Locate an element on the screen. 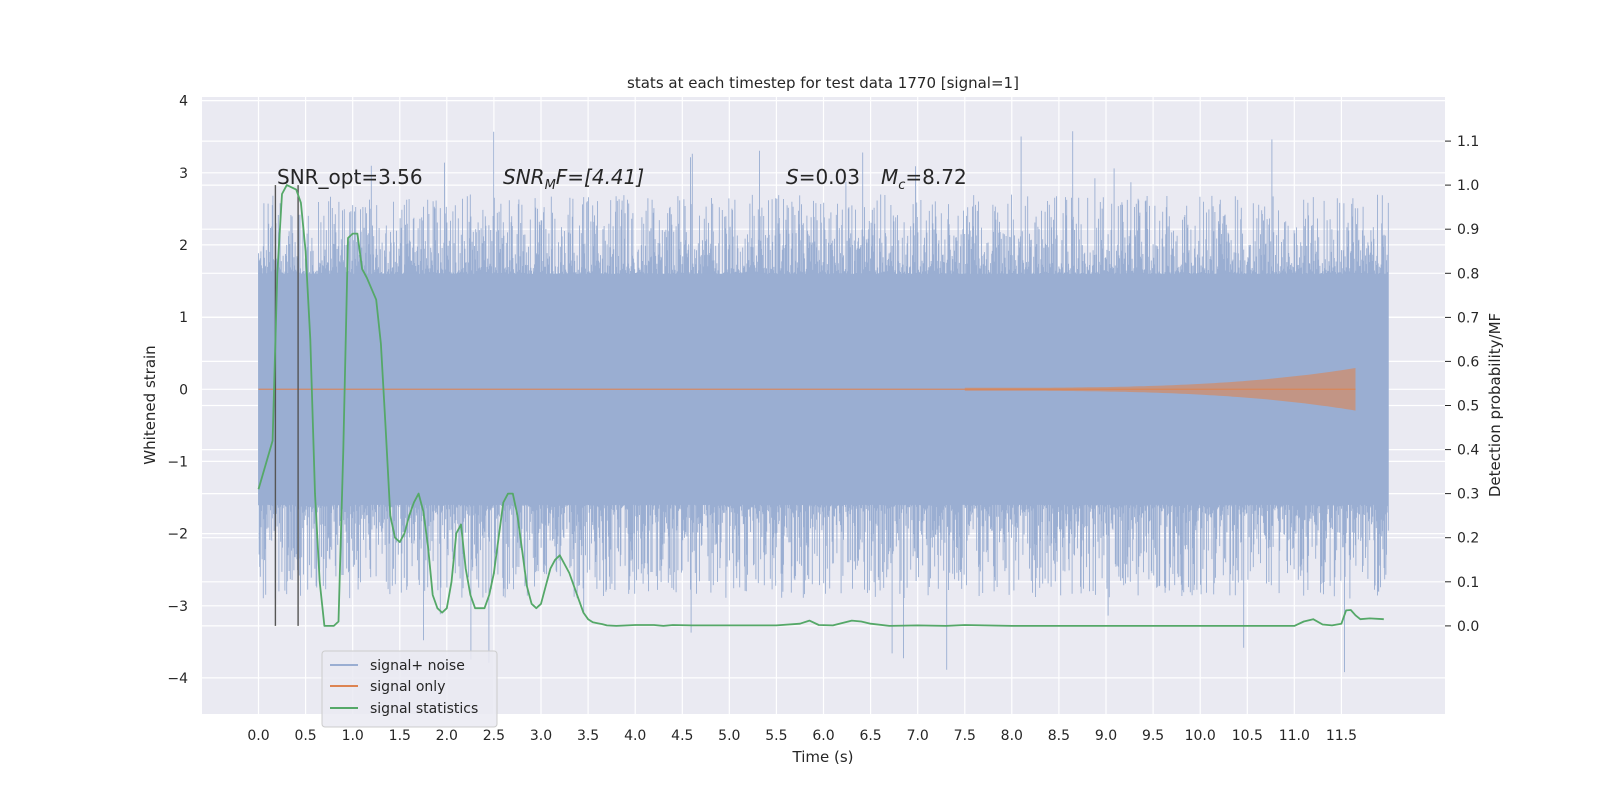  legend-box is located at coordinates (409, 689).